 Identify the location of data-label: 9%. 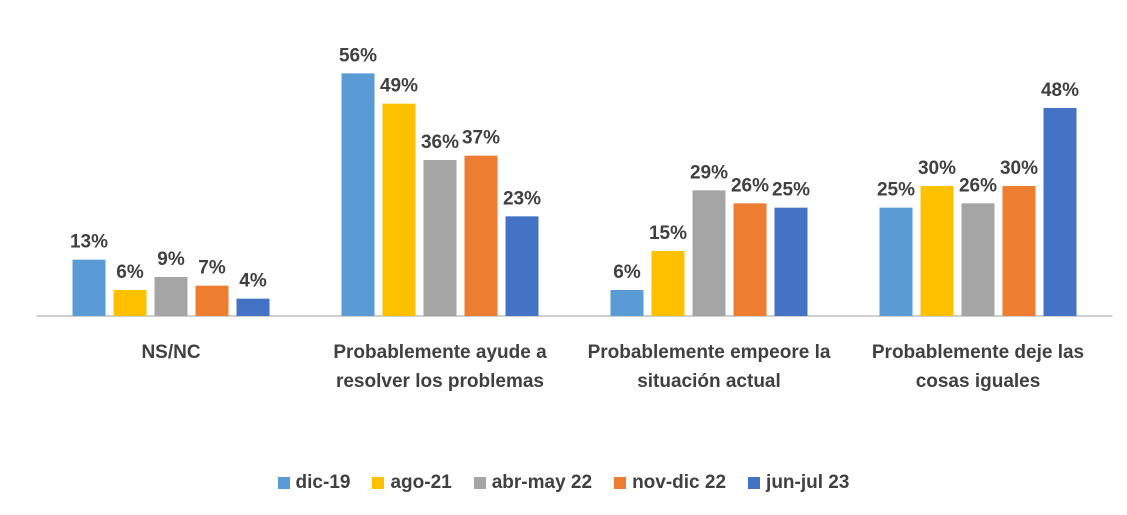
(171, 259).